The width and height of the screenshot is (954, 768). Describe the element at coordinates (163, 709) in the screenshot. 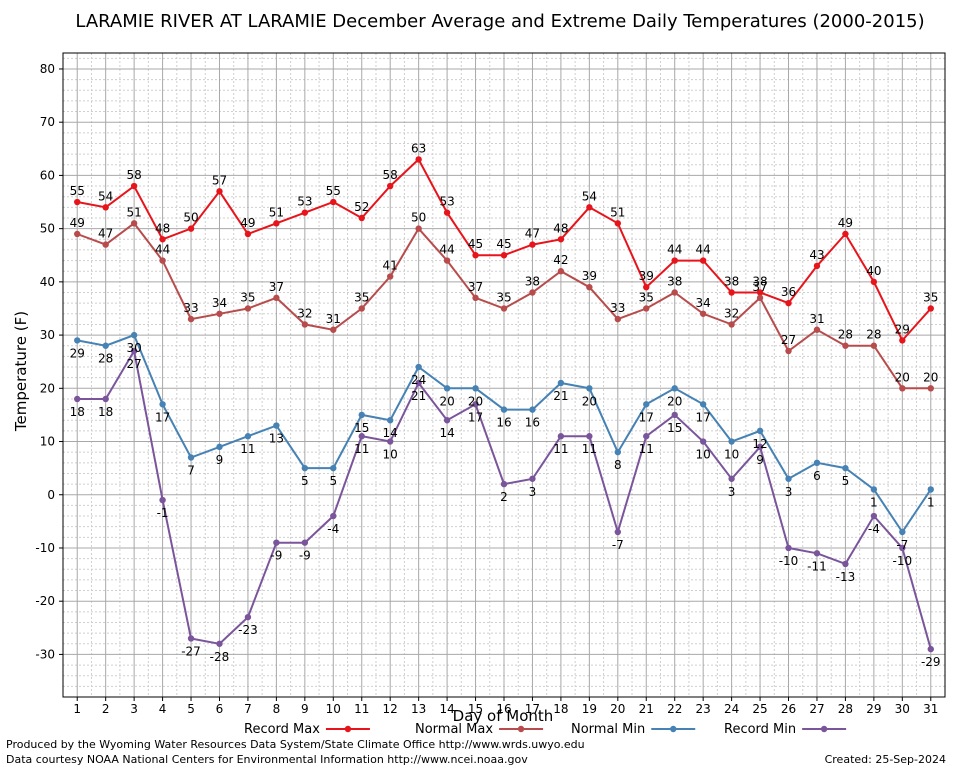

I see `x-tick-label: 4` at that location.